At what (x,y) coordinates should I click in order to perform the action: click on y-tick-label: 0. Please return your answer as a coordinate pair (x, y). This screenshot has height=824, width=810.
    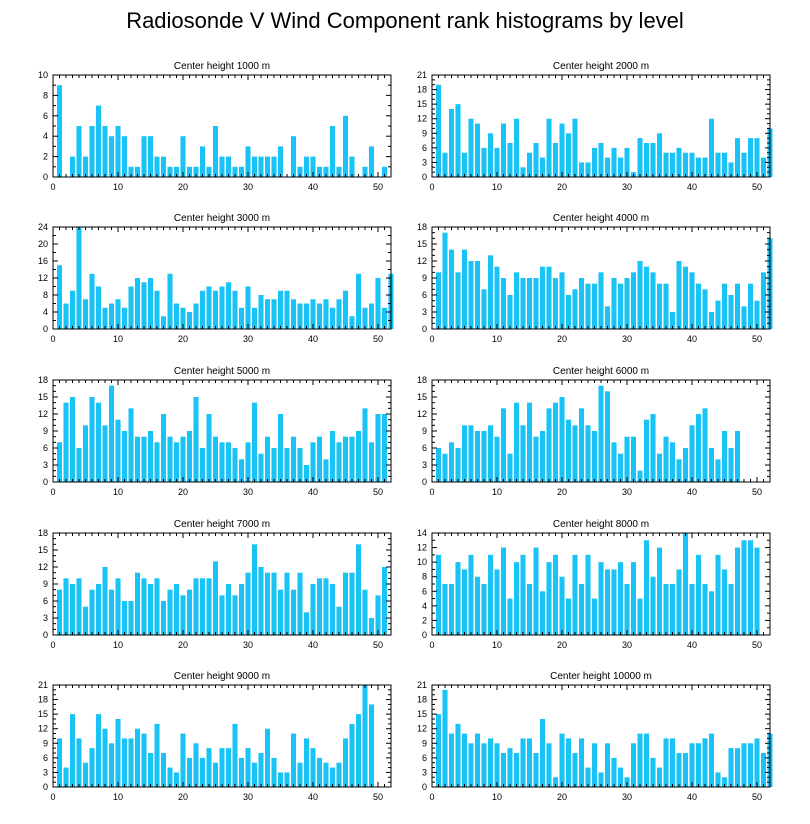
    Looking at the image, I should click on (424, 177).